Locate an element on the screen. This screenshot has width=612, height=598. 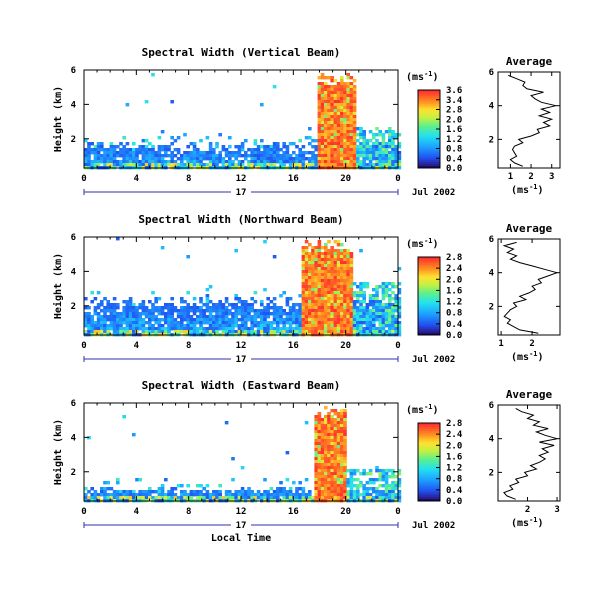
average-profile: Average 6 4 2 2 3 (ms-1) is located at coordinates (525, 458).